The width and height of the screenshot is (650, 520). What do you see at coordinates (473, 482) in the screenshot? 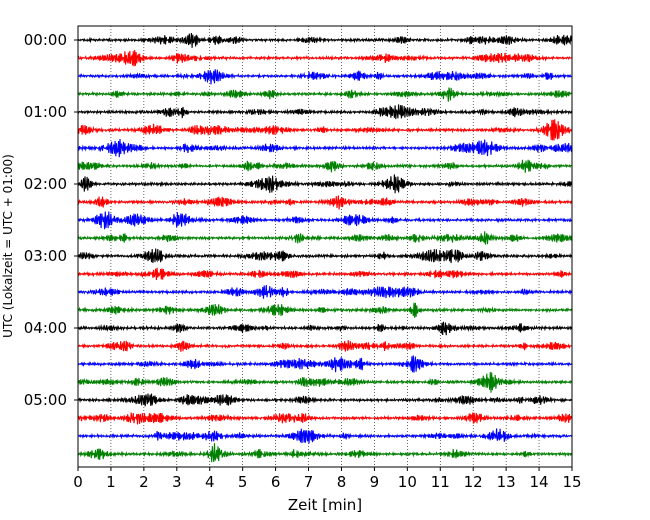
I see `x-tick-label: 12` at bounding box center [473, 482].